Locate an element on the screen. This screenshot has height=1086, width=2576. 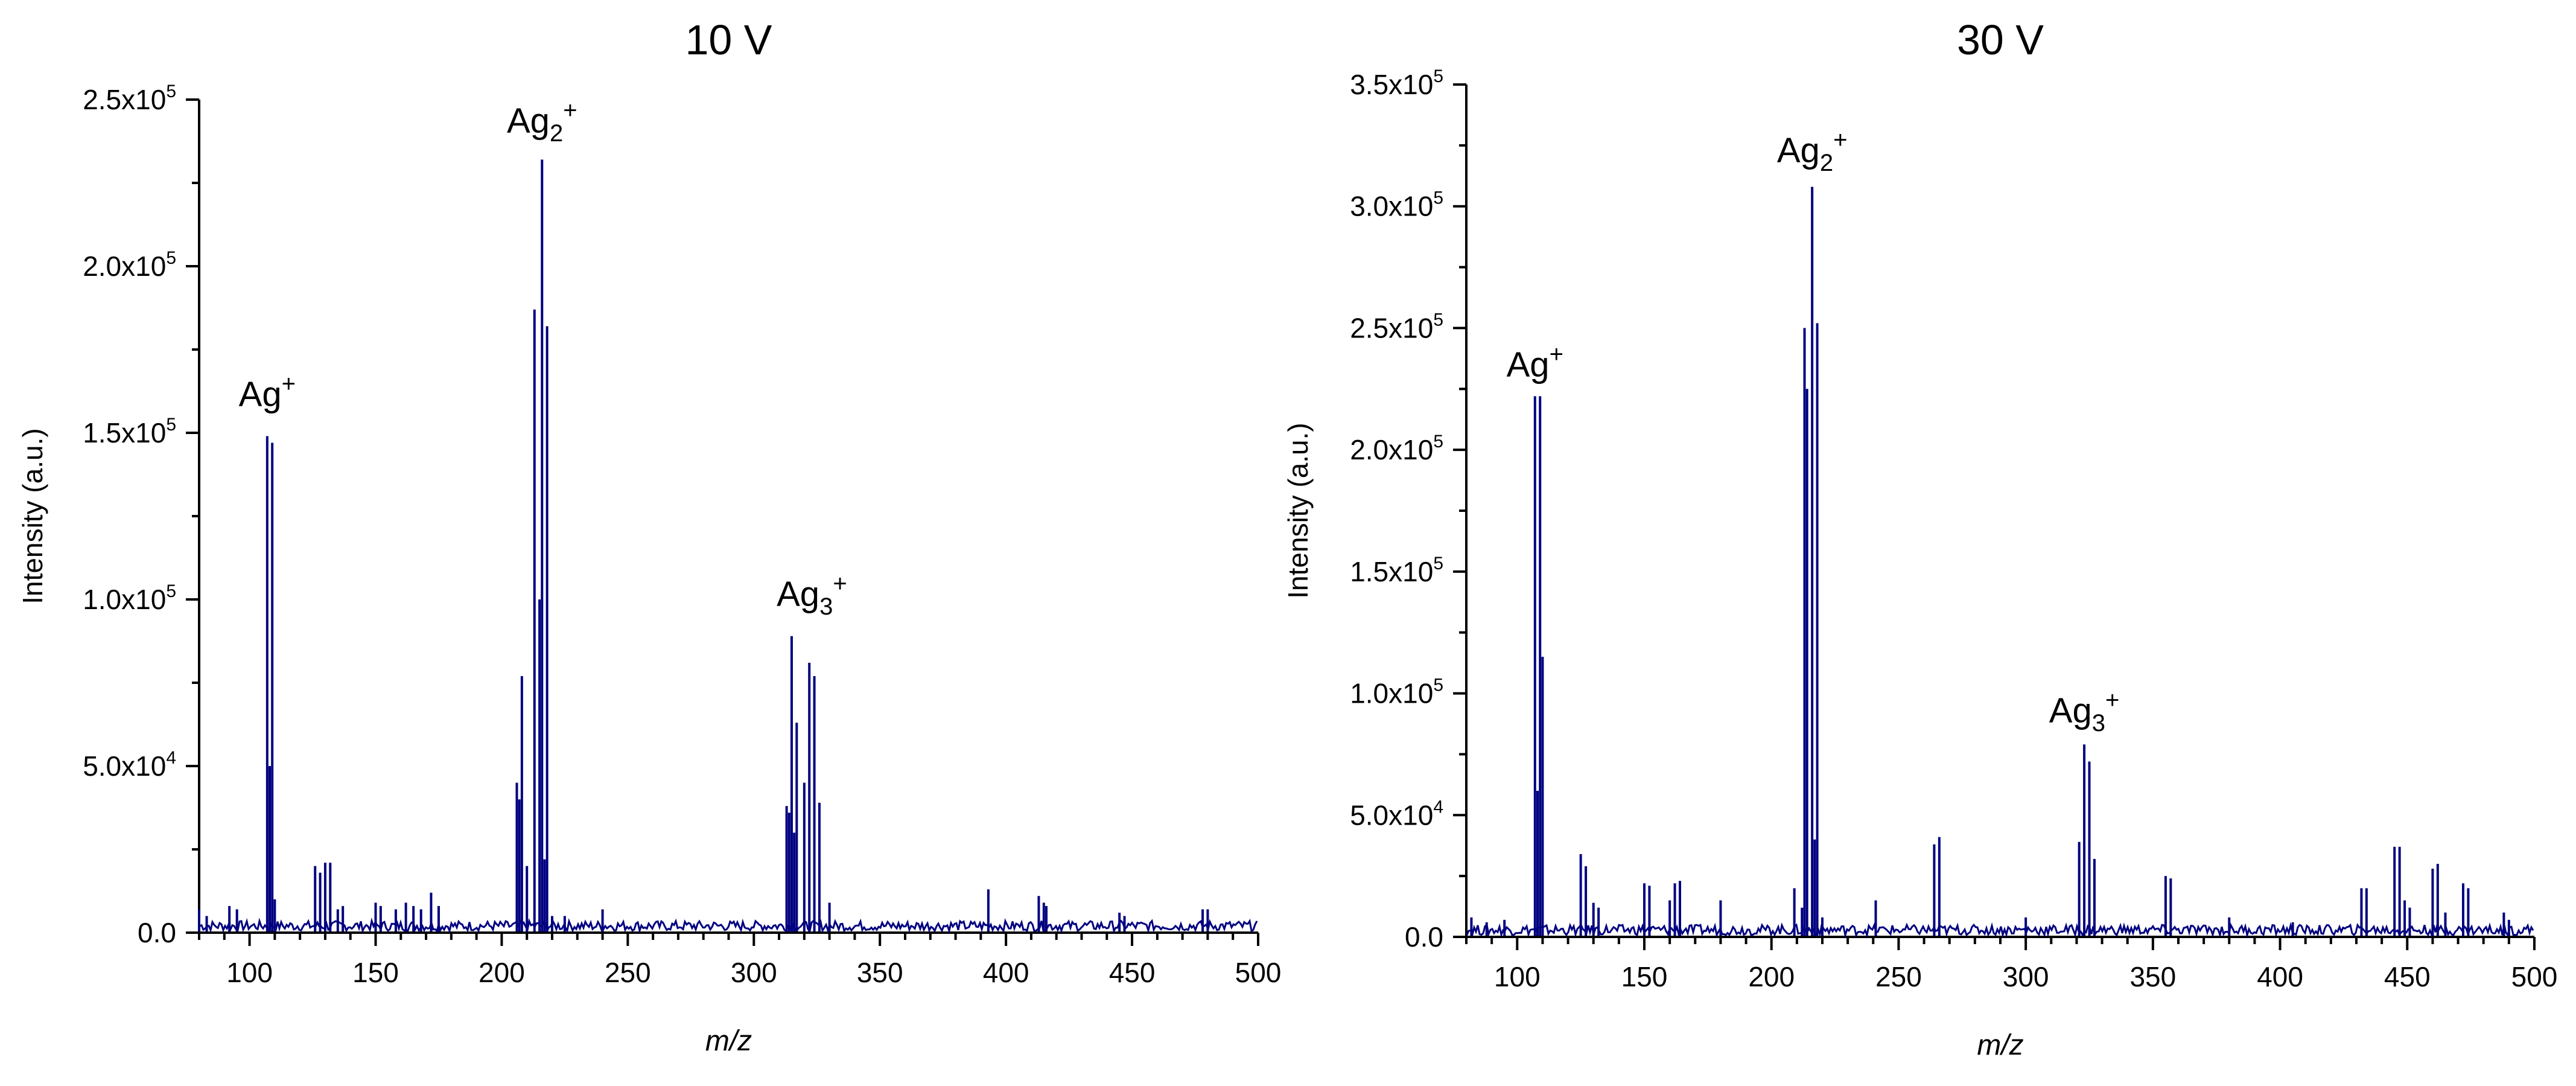
y-tick-mantissa: 3.0x10 is located at coordinates (1392, 206).